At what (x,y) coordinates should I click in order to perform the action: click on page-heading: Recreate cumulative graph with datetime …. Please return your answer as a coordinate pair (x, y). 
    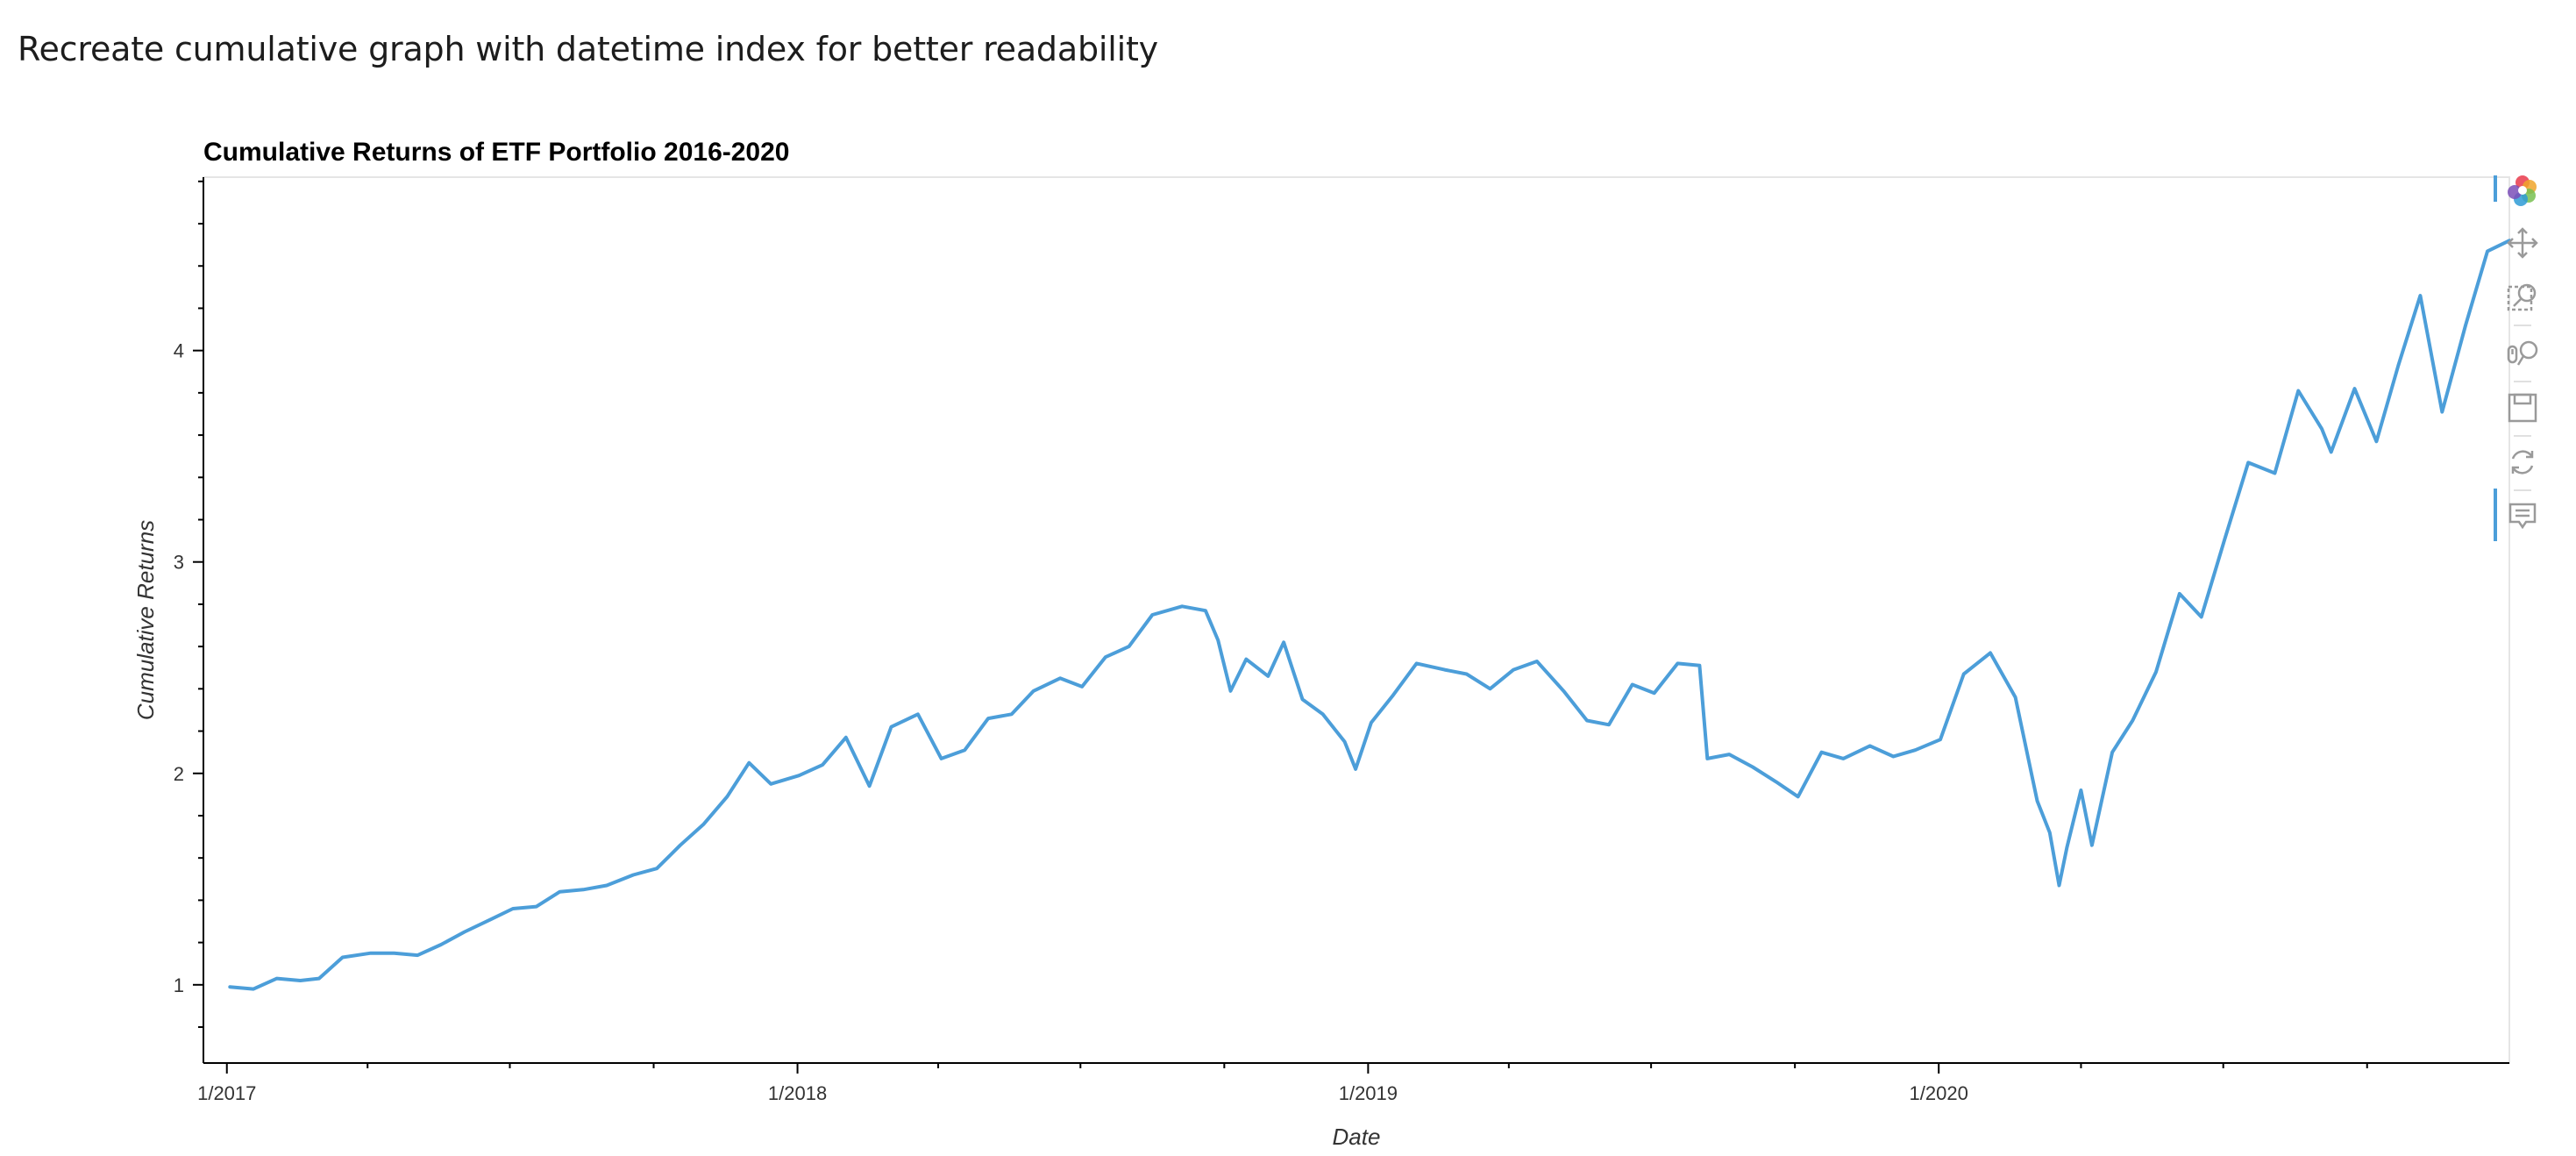
    Looking at the image, I should click on (588, 49).